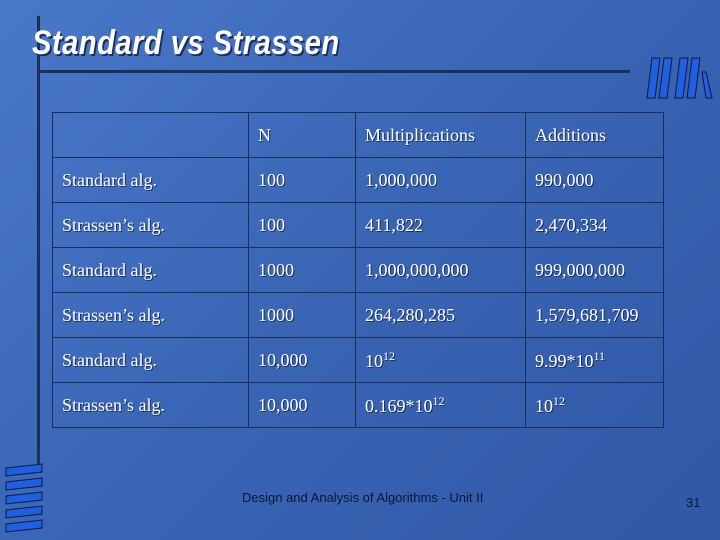  I want to click on multiplications-cell: 411,822, so click(440, 225).